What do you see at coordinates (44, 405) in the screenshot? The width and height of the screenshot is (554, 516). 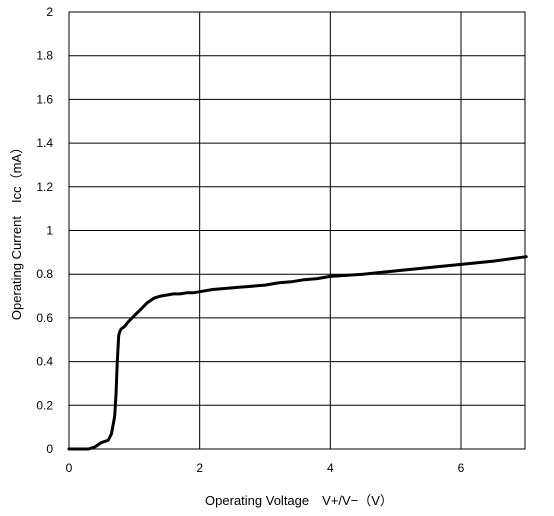 I see `y-tick-label: 0.2` at bounding box center [44, 405].